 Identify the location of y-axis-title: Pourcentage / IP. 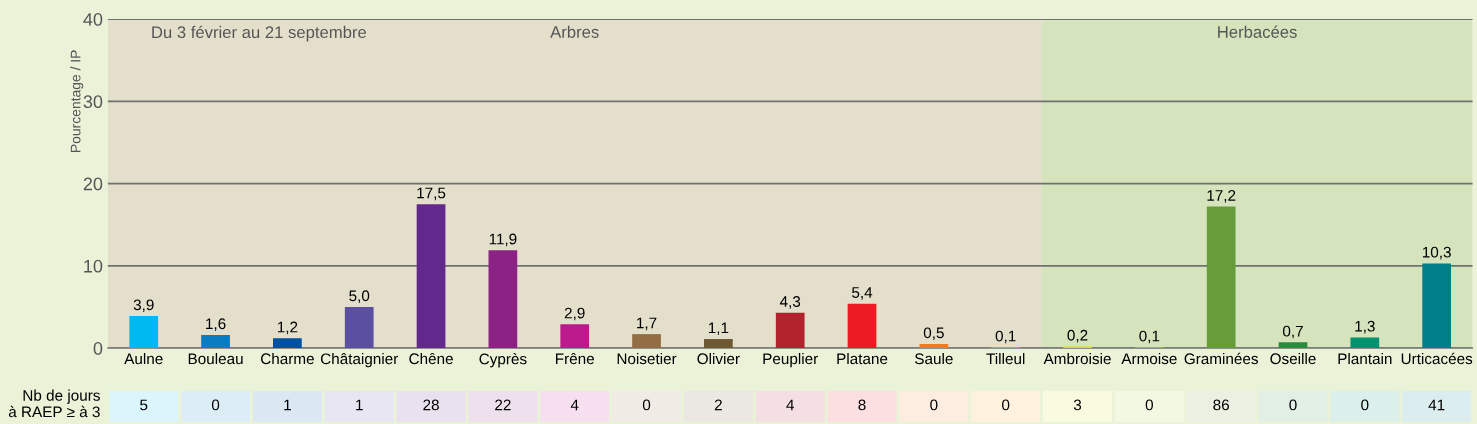
(77, 101).